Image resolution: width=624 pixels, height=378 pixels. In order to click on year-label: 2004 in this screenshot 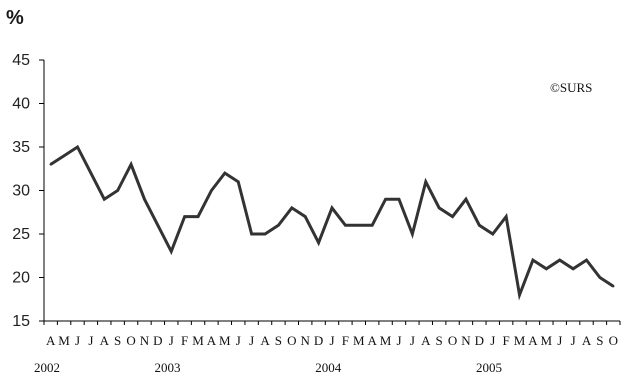, I will do `click(328, 367)`.